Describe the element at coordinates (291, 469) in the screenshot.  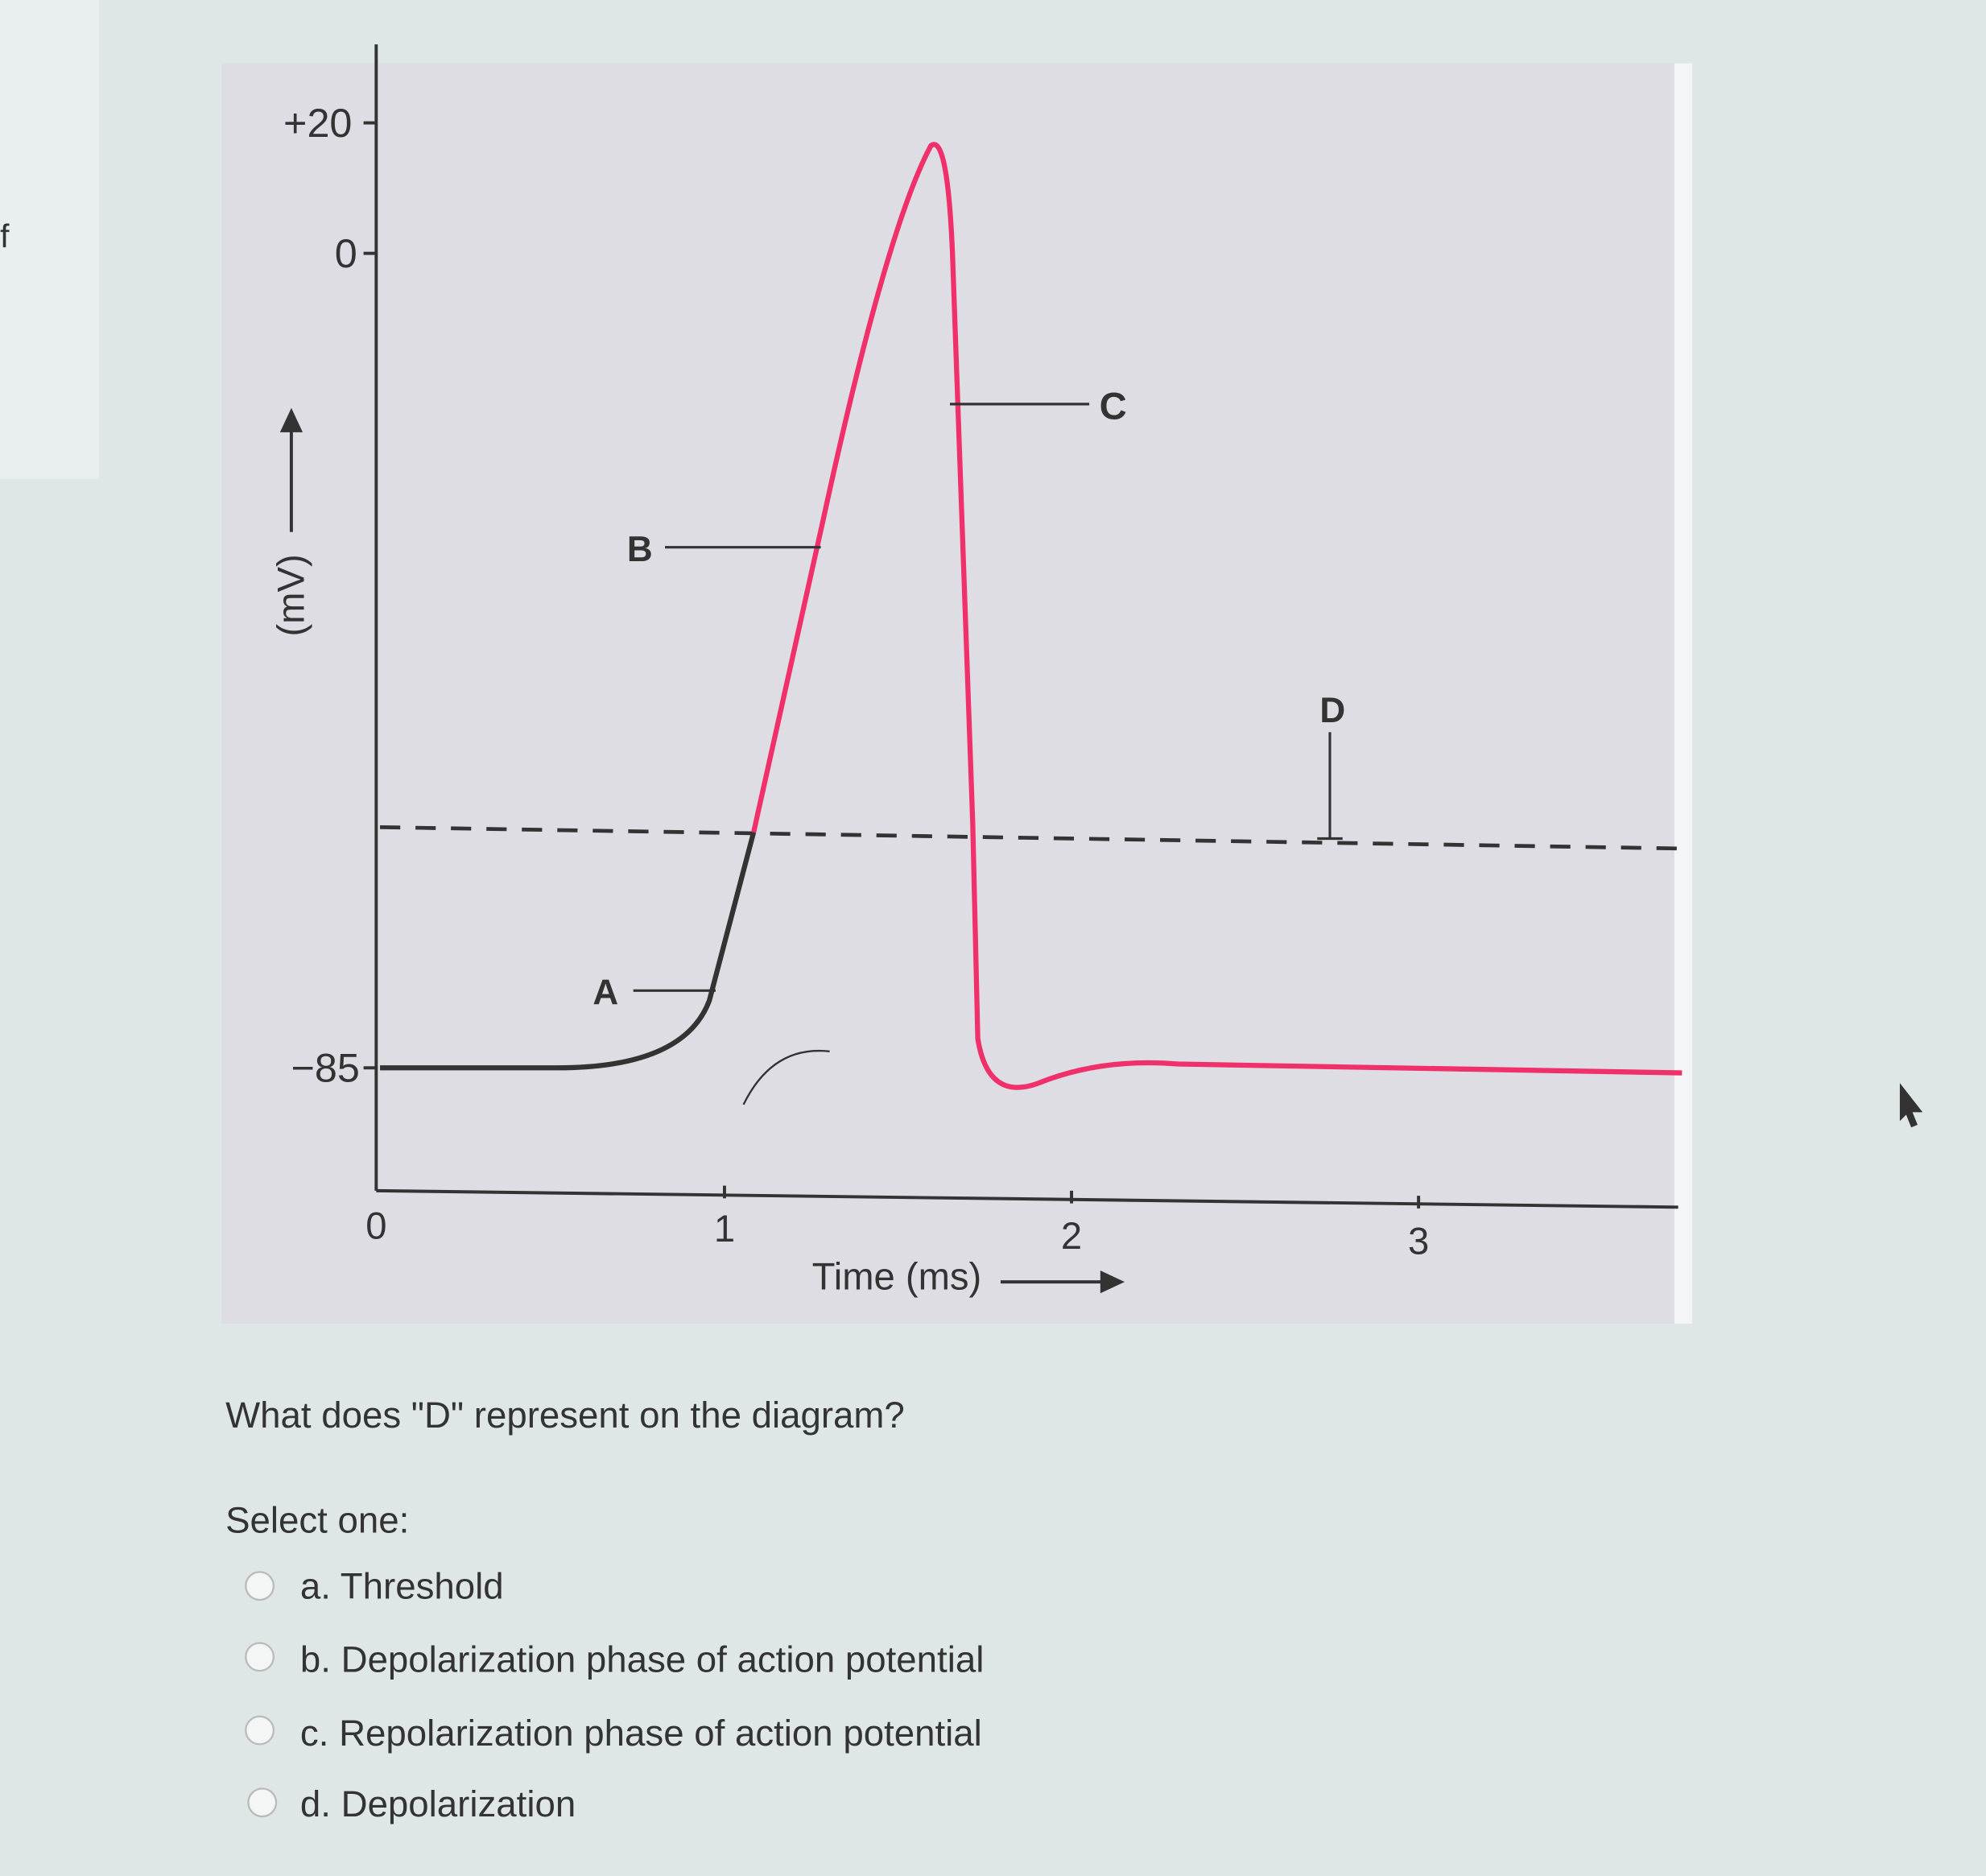
I see `y-arrow` at that location.